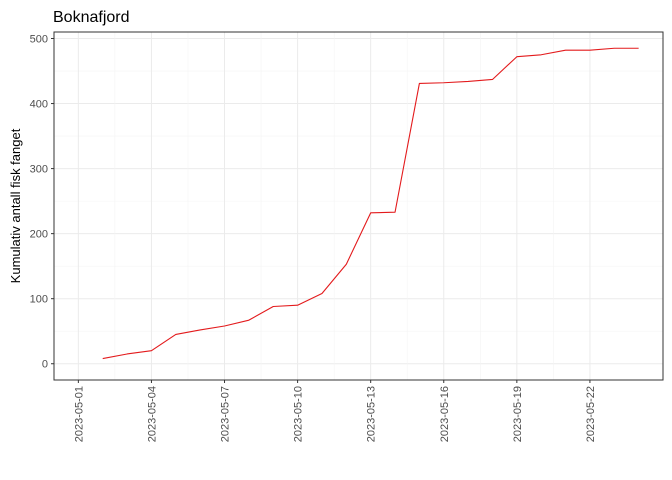 The image size is (672, 480). What do you see at coordinates (39, 235) in the screenshot?
I see `y-tick-label: 200` at bounding box center [39, 235].